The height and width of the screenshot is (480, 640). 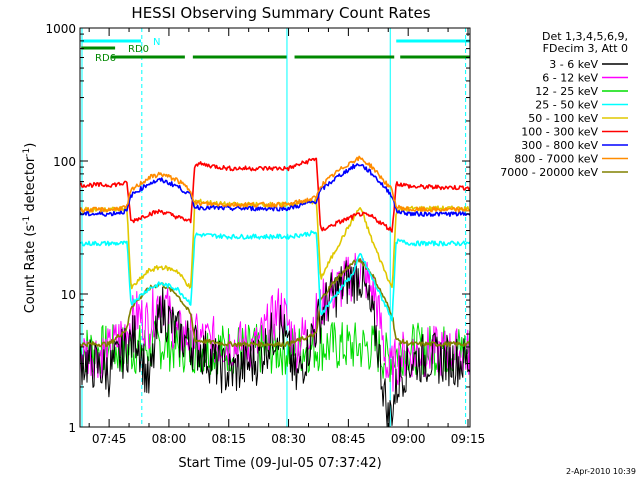 I want to click on y-axis-label: Count Rate (s-1 detector-1), so click(x=30, y=228).